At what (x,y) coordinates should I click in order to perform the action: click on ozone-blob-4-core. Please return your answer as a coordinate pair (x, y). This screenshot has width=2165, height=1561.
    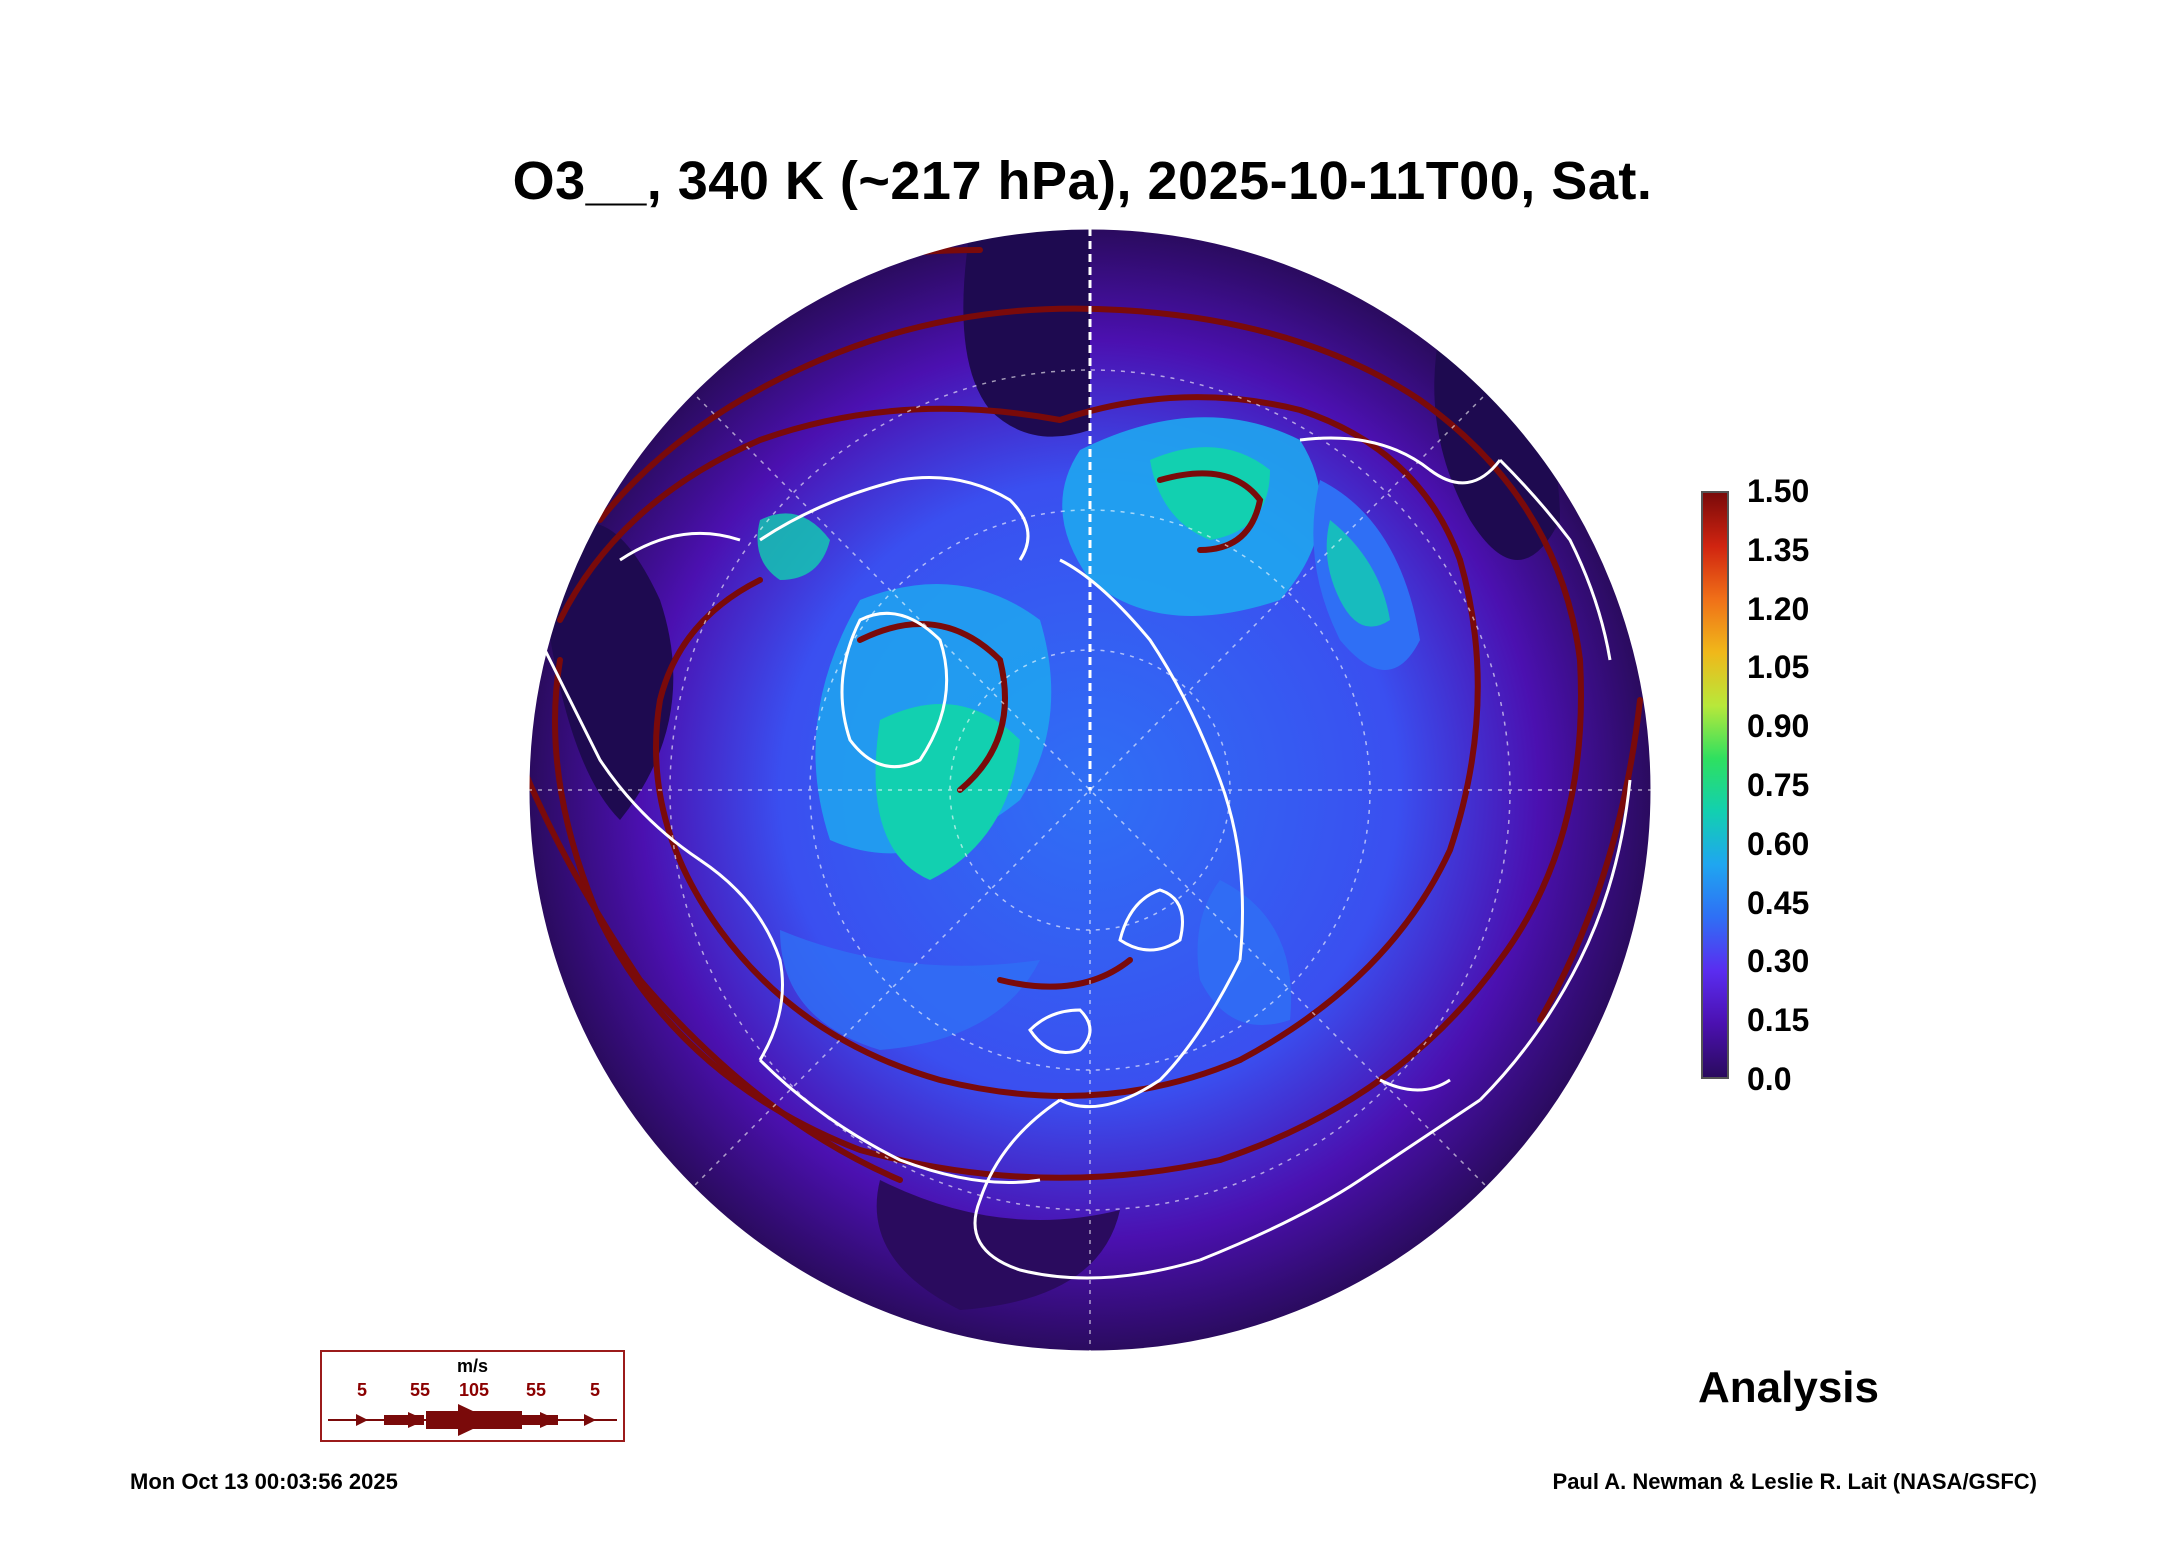
    Looking at the image, I should click on (1358, 573).